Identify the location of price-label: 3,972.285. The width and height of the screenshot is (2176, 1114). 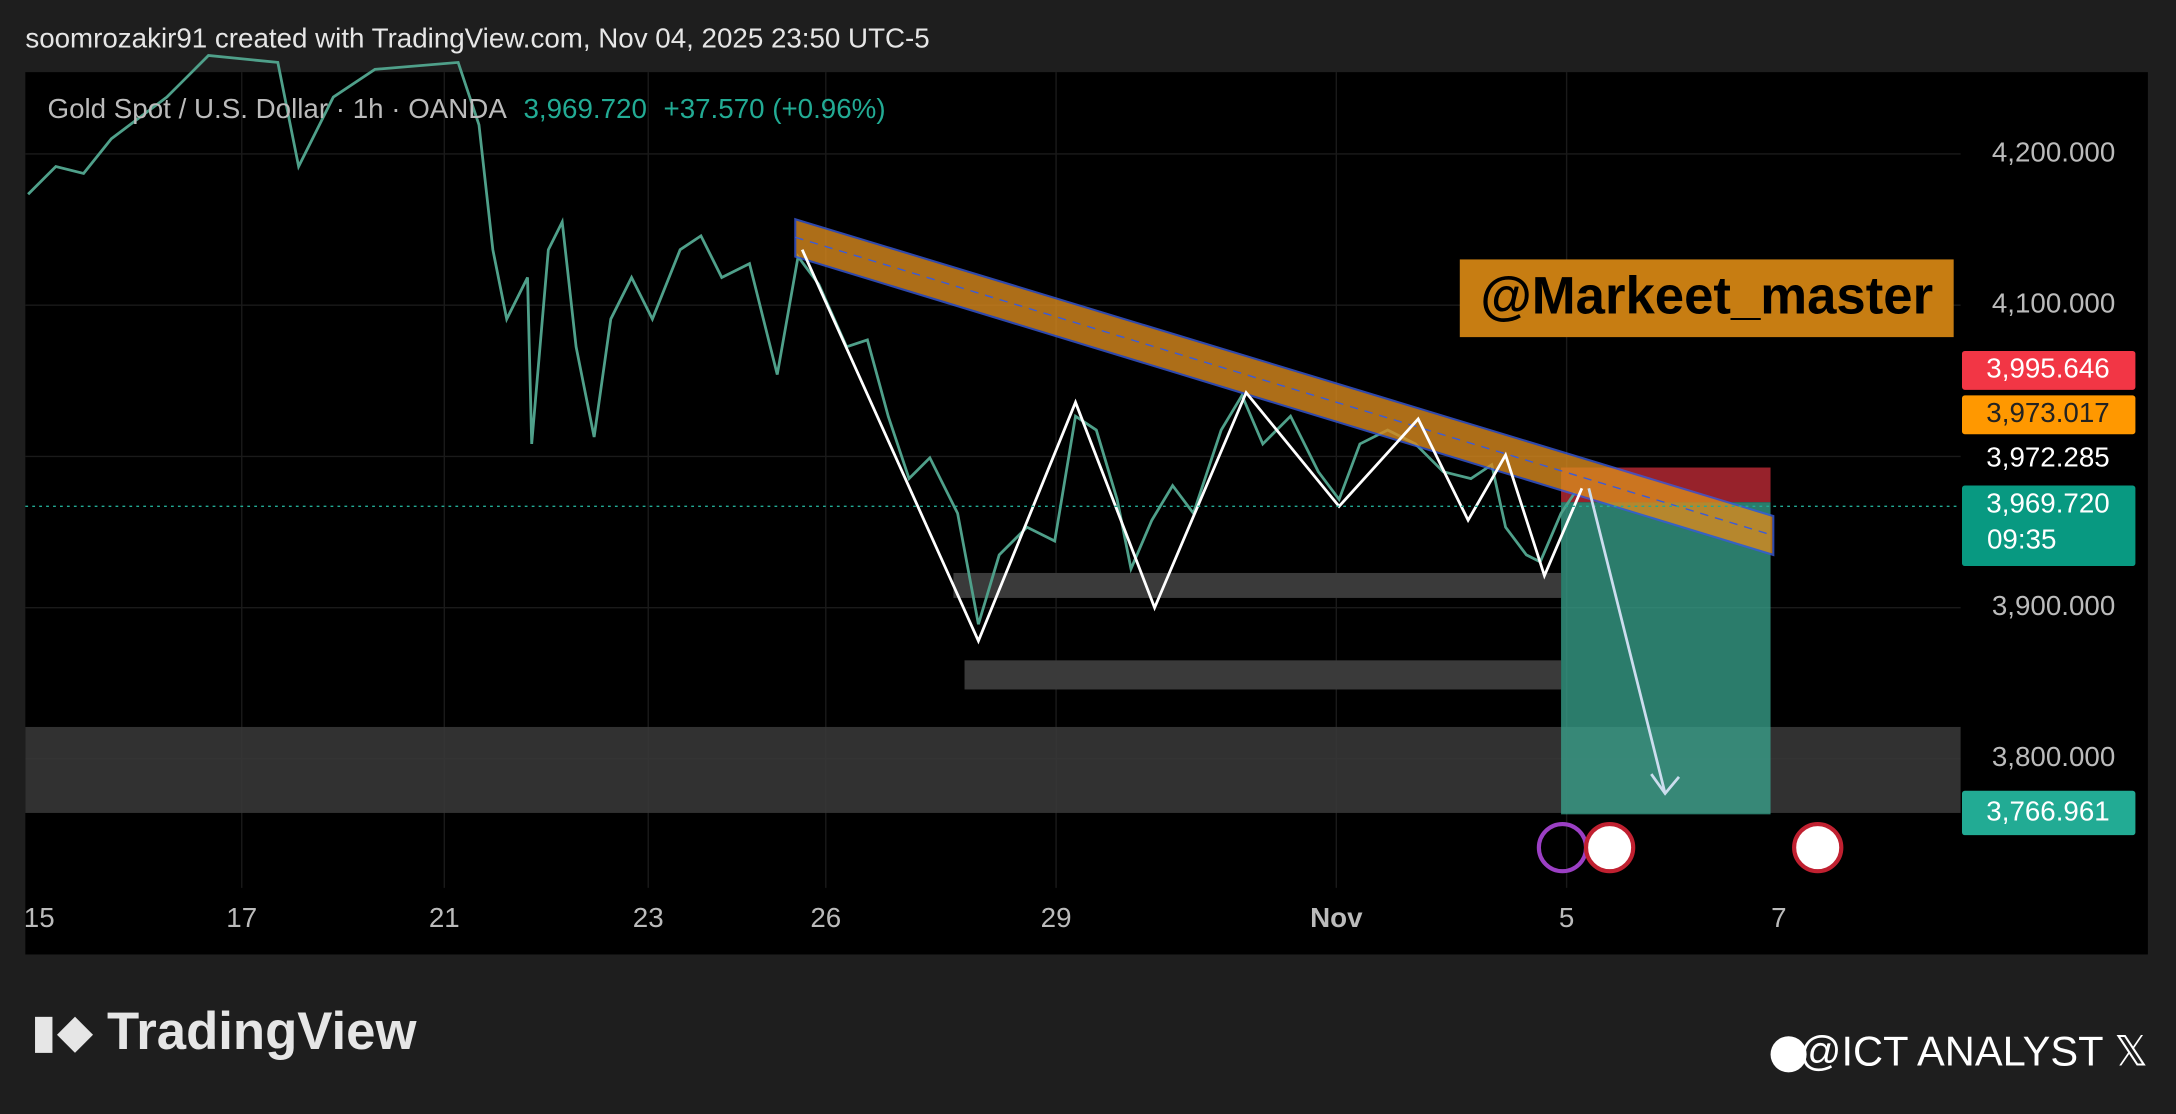
(2047, 457).